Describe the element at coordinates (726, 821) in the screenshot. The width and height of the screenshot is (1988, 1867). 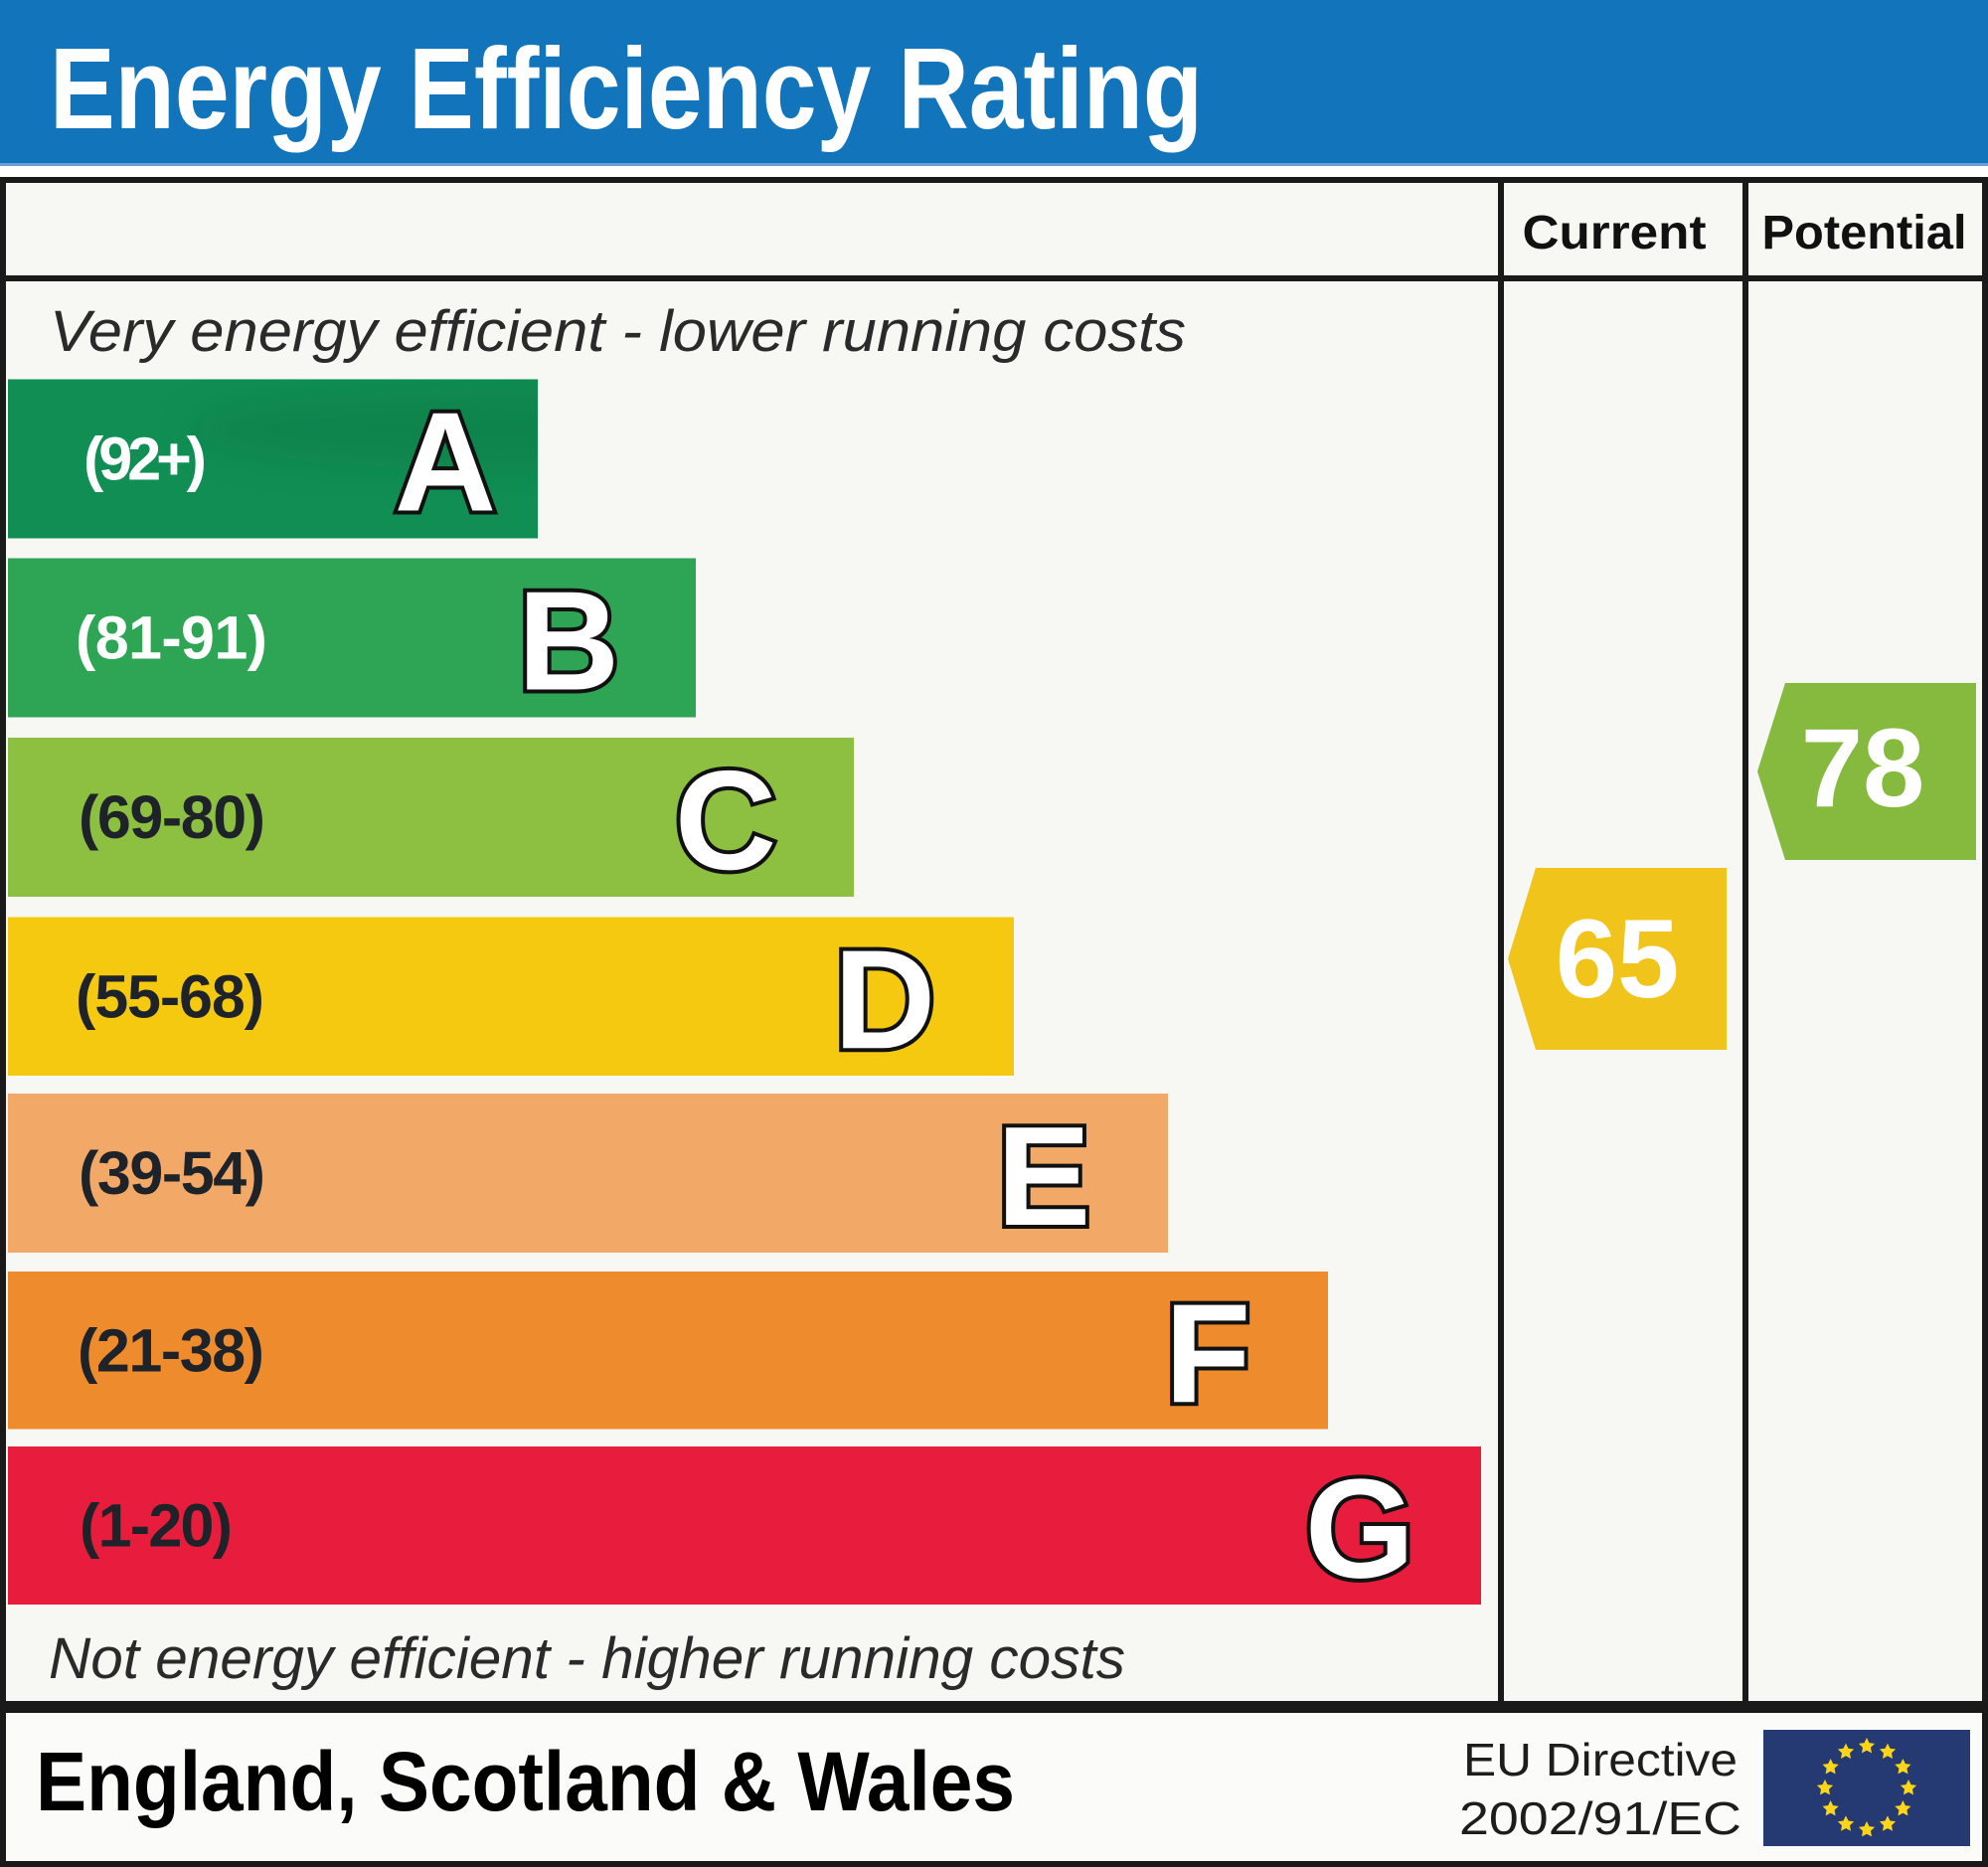
I see `svg-text: C` at that location.